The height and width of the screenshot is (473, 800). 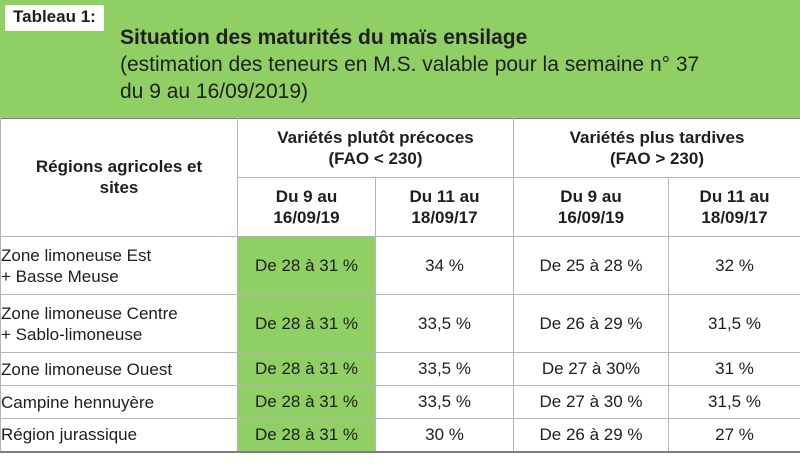 I want to click on group-header-late: Variétés plus tardives (FAO > 230), so click(x=656, y=147).